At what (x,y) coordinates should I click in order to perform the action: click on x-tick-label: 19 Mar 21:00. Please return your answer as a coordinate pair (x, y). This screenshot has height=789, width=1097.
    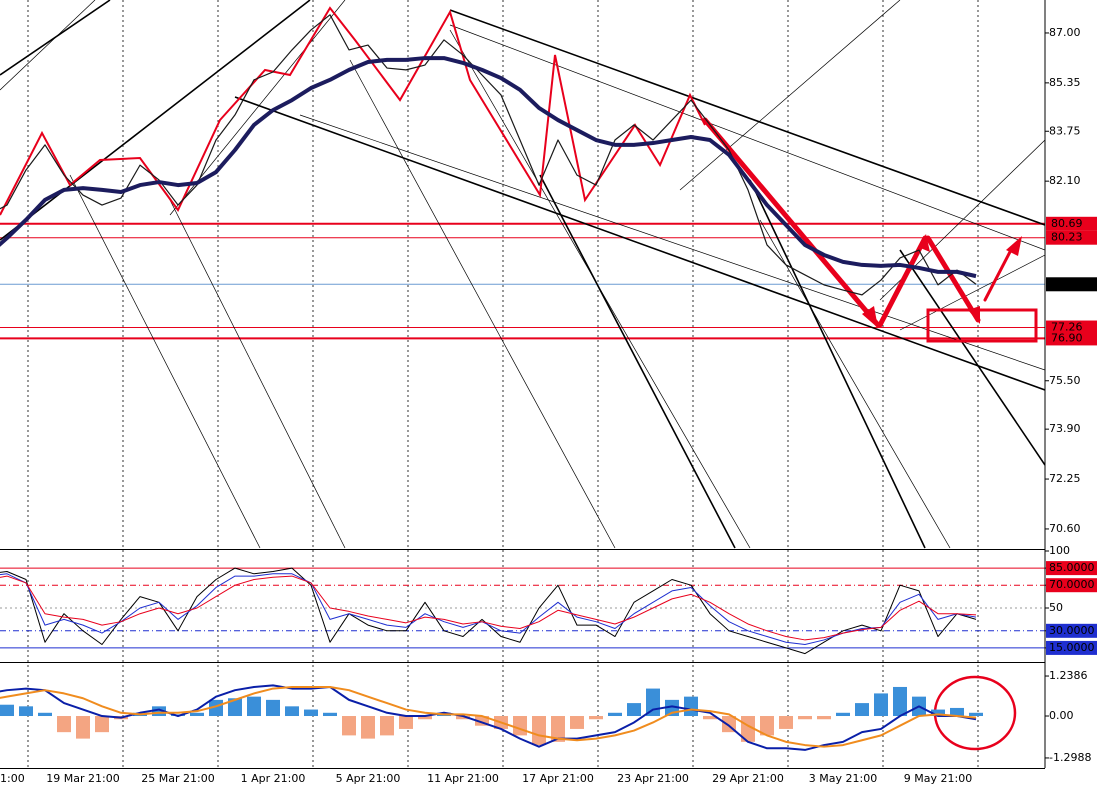
    Looking at the image, I should click on (82, 778).